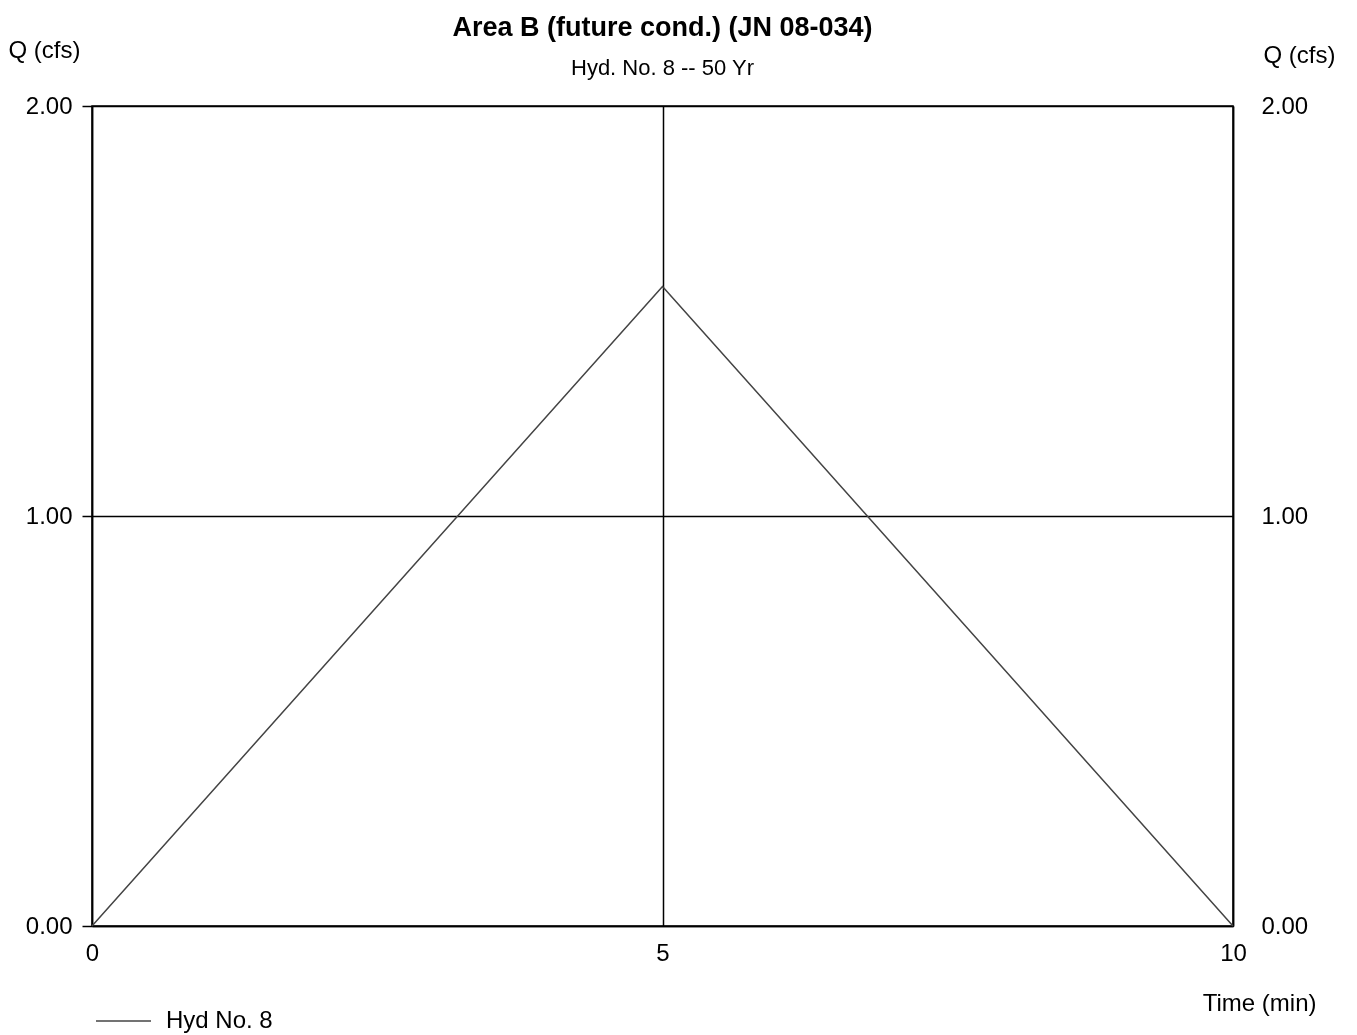  What do you see at coordinates (1299, 54) in the screenshot?
I see `y2-axis-title: Q (cfs)` at bounding box center [1299, 54].